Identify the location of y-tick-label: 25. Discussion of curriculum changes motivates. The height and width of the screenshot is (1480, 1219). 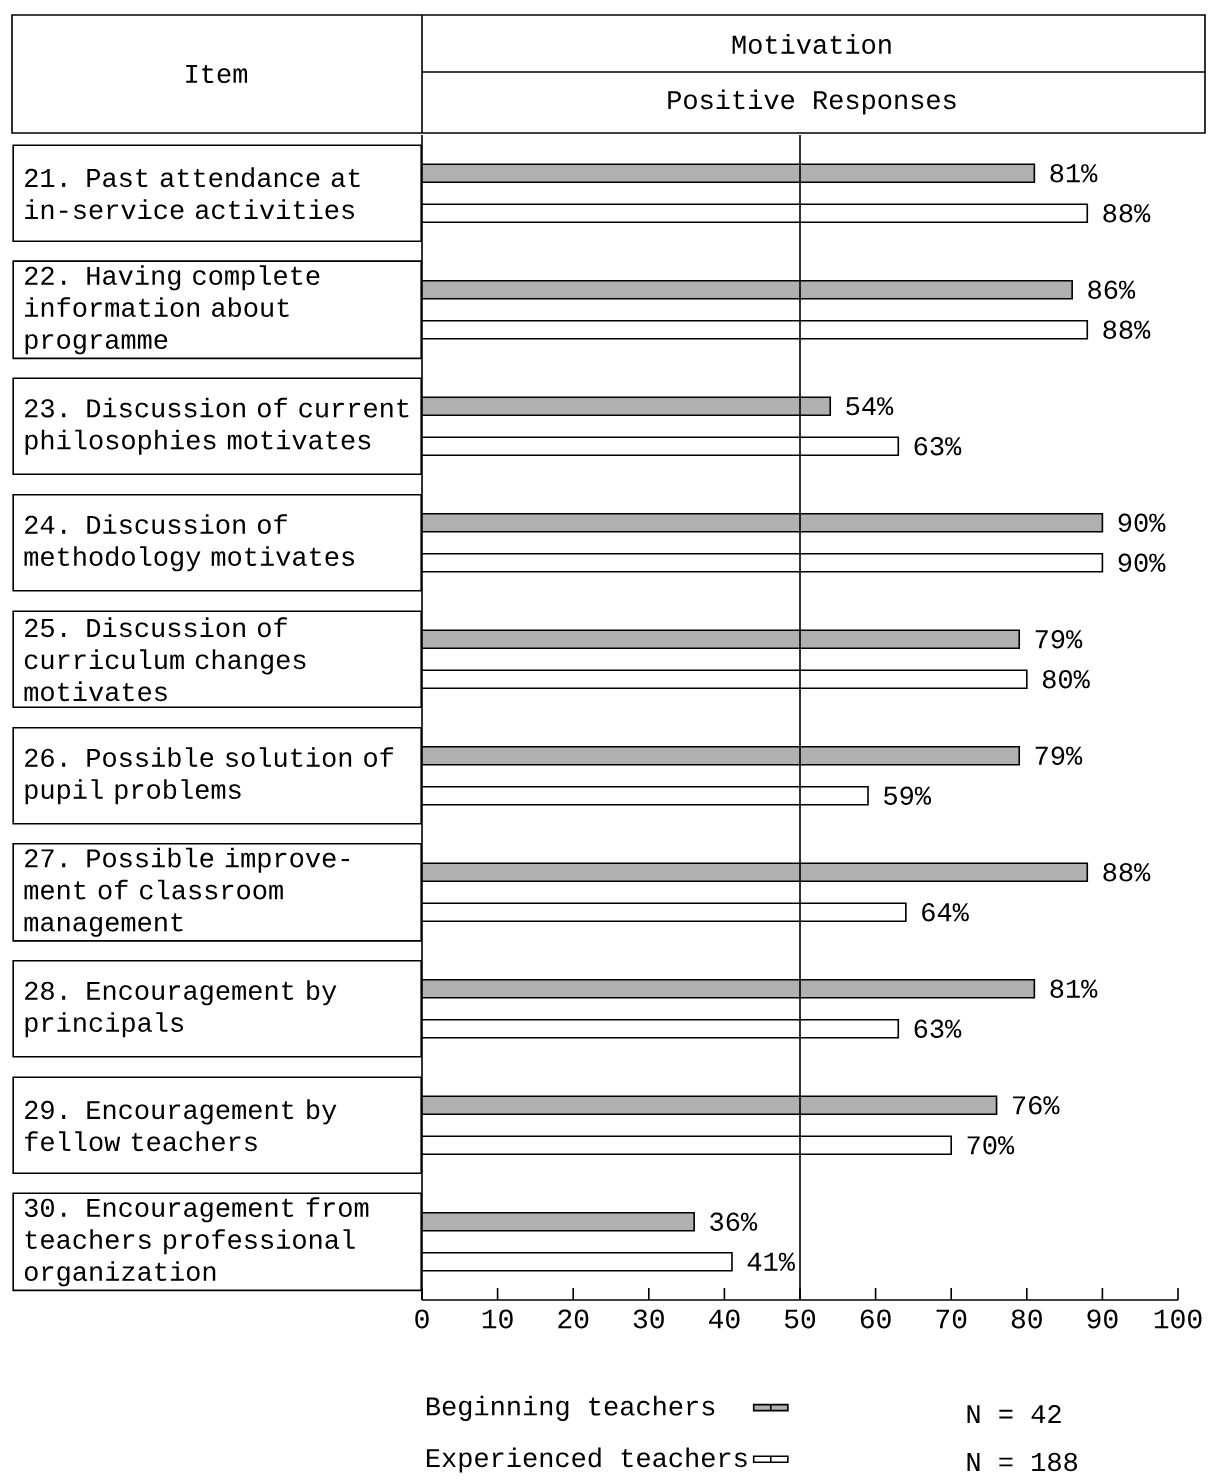
(165, 659).